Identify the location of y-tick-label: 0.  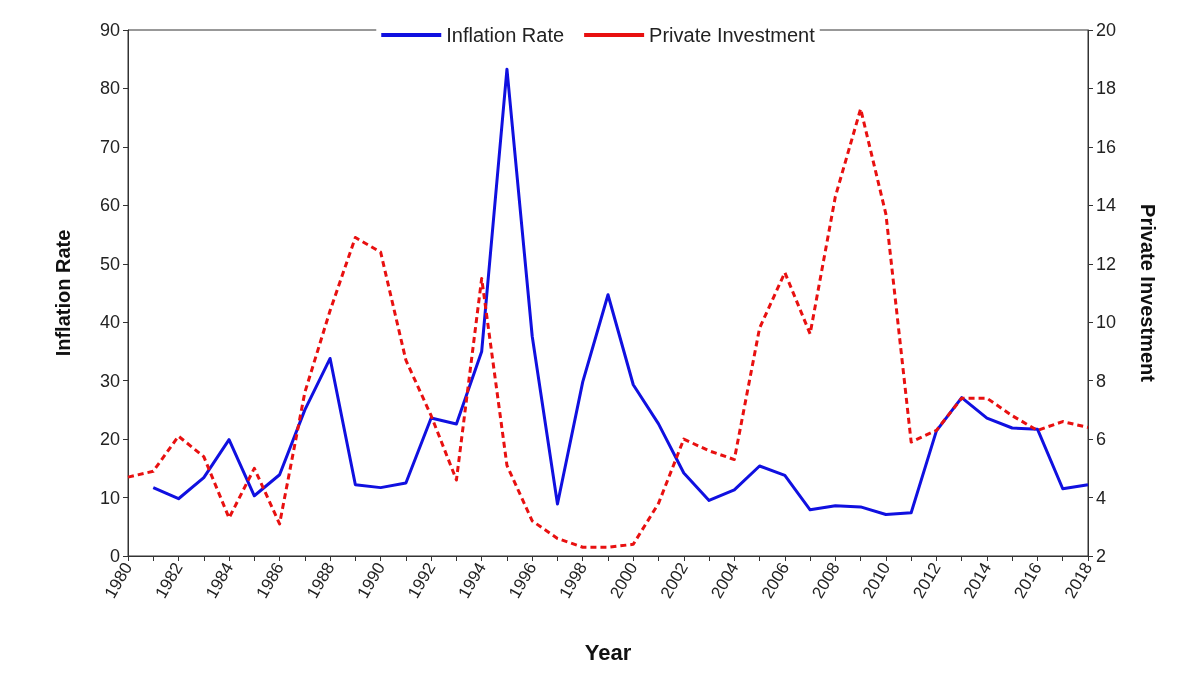
(114, 556).